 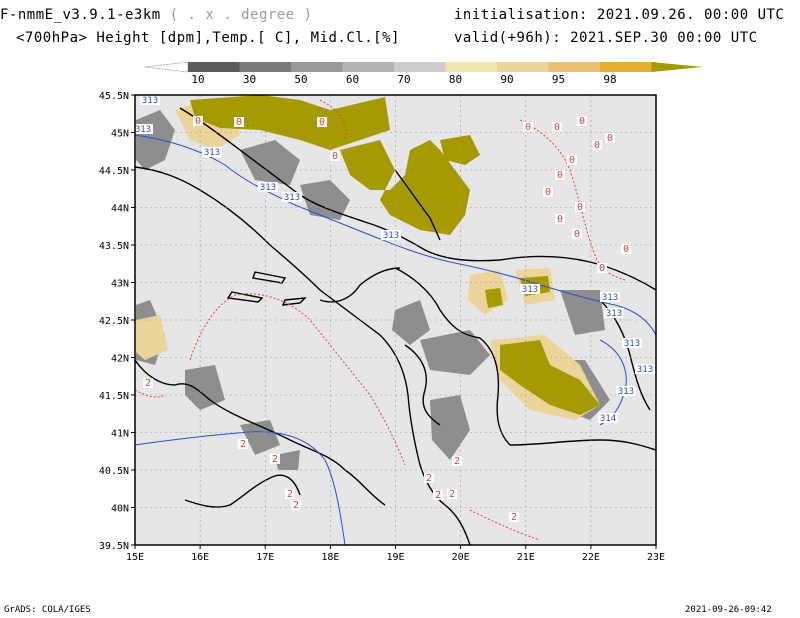 I want to click on lat-label: 42N, so click(x=120, y=359).